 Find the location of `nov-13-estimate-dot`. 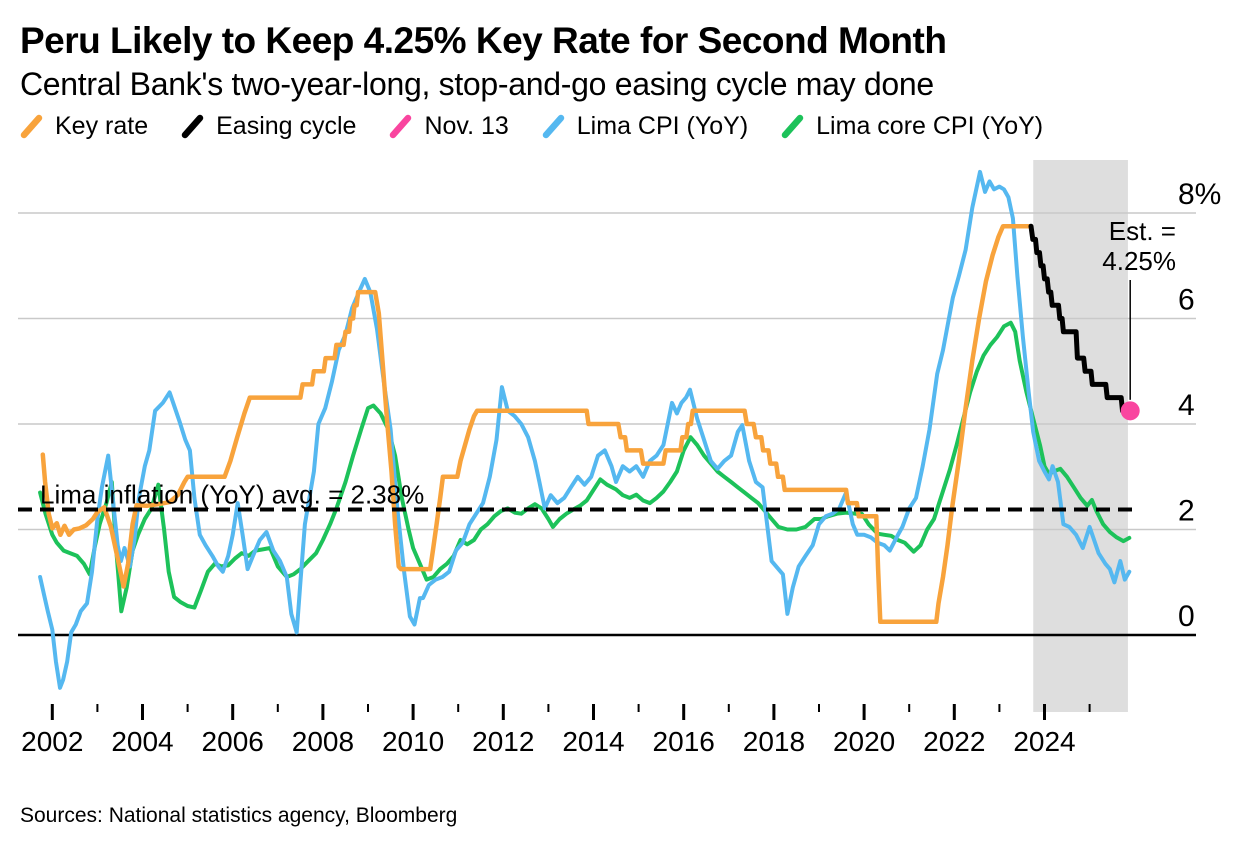

nov-13-estimate-dot is located at coordinates (1130, 411).